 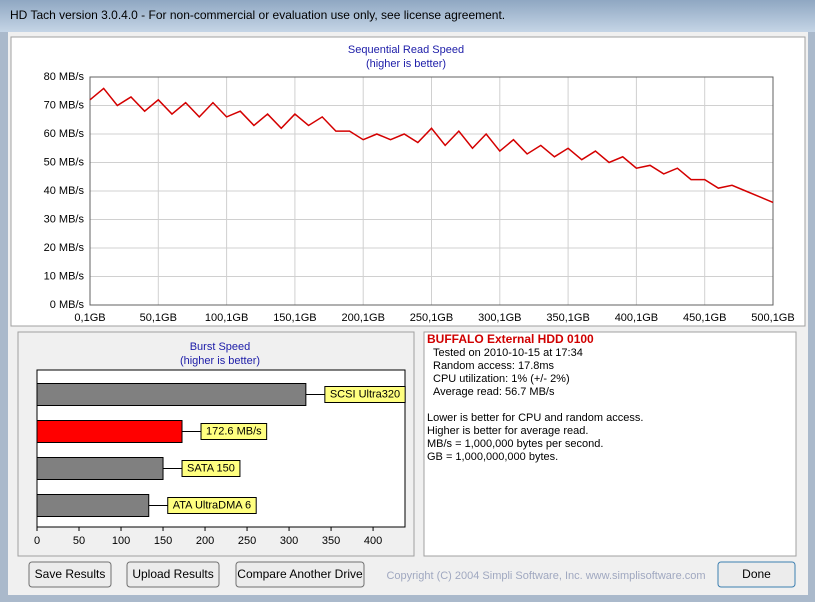 What do you see at coordinates (492, 457) in the screenshot?
I see `info-note: GB = 1,000,000,000 bytes.` at bounding box center [492, 457].